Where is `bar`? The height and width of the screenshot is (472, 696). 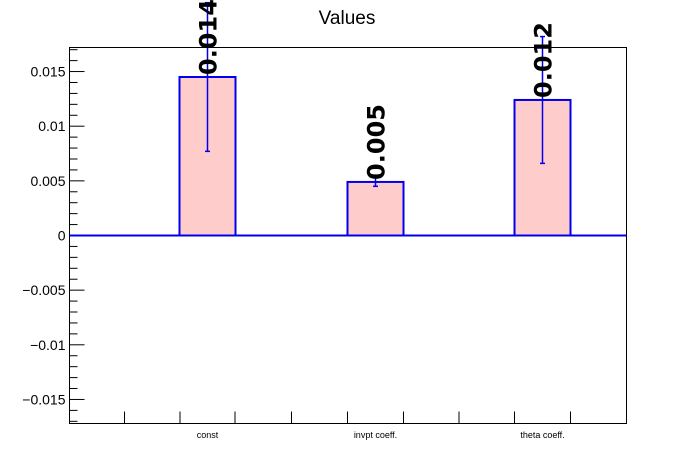
bar is located at coordinates (375, 208).